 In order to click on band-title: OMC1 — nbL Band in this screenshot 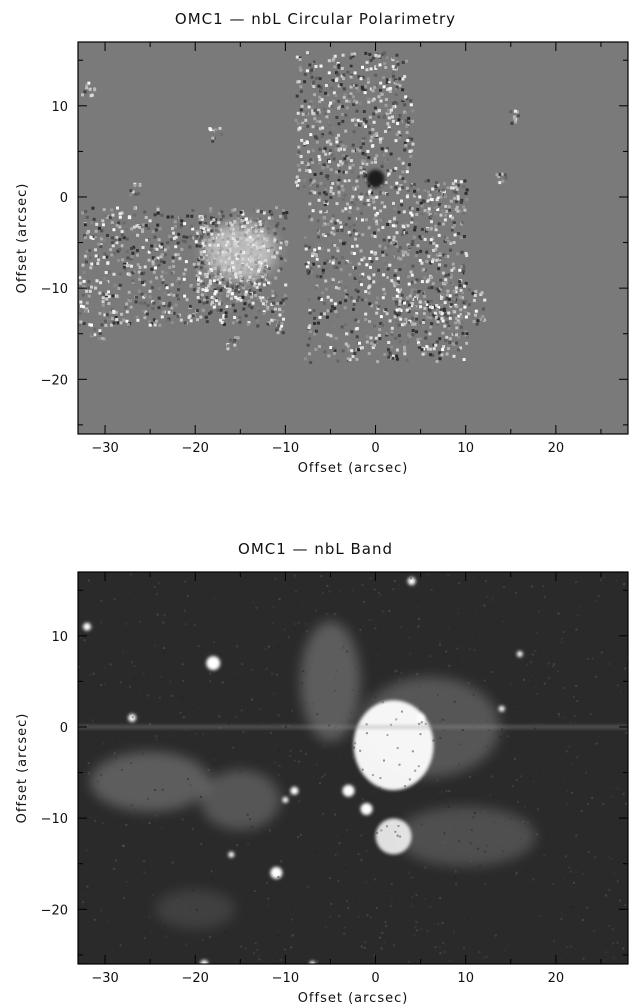, I will do `click(315, 549)`.